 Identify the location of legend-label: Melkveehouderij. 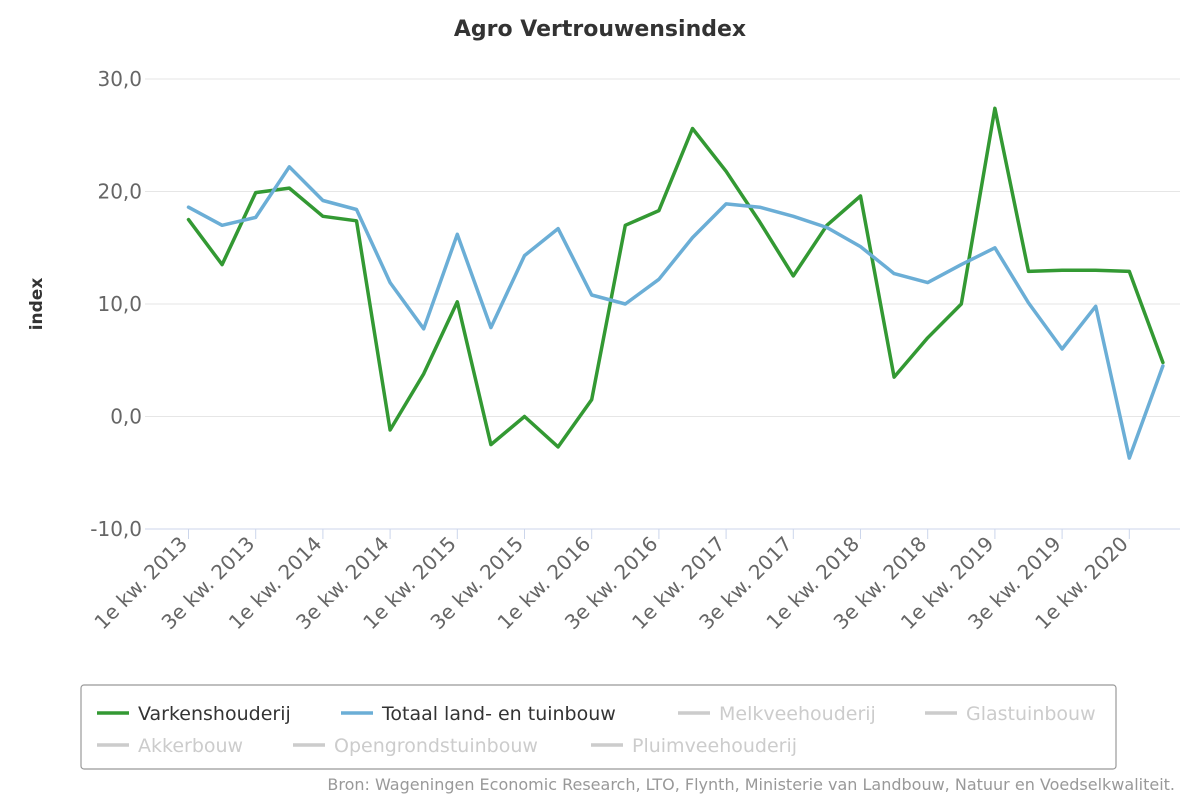
(797, 714).